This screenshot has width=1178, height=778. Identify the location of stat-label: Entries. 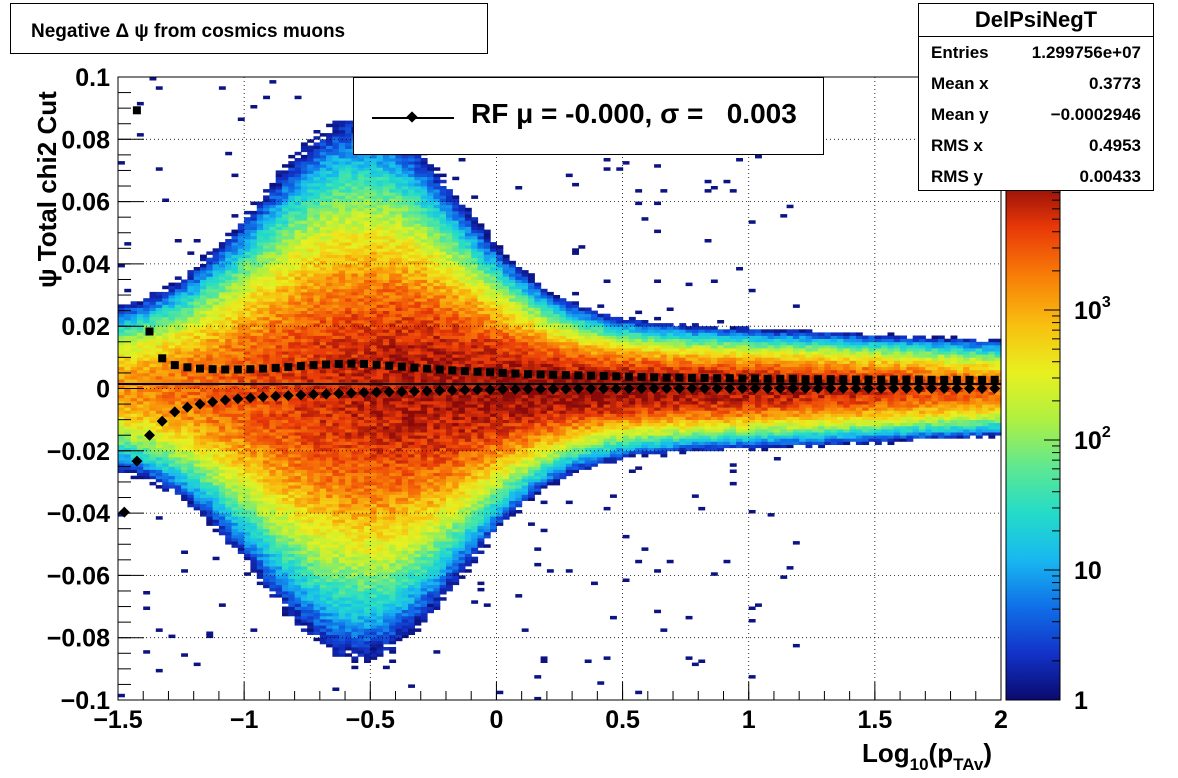
(960, 52).